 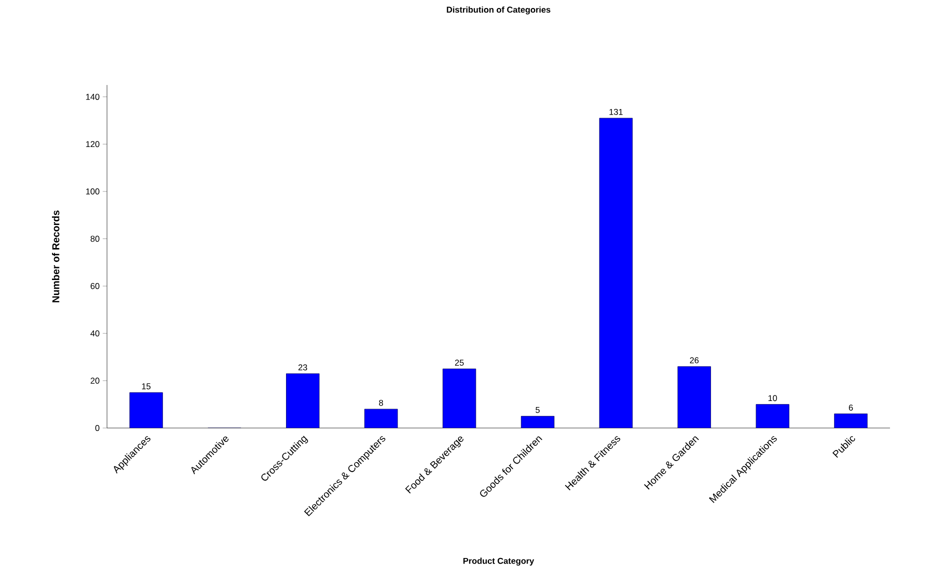 I want to click on data-label: 8, so click(x=381, y=403).